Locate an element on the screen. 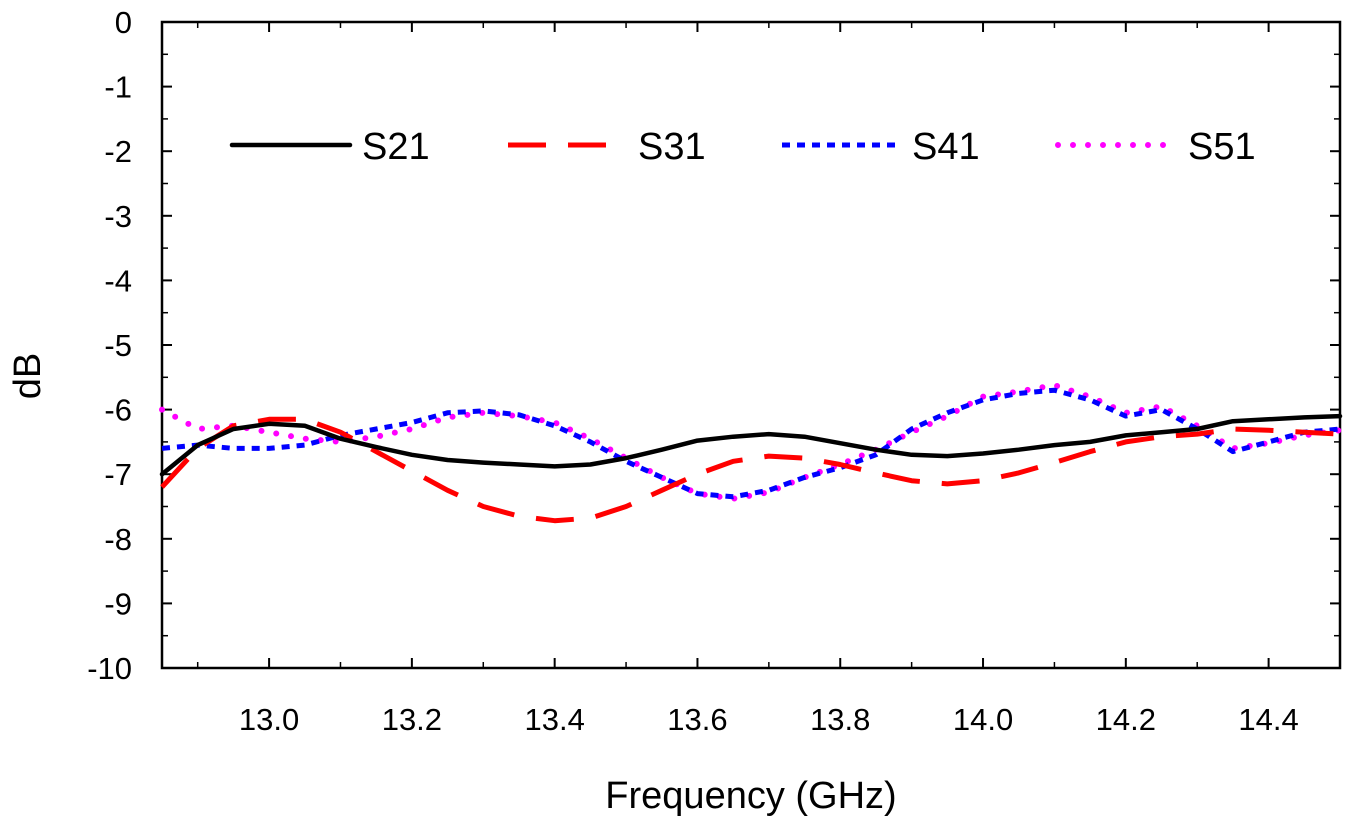  y-tick-label: -6 is located at coordinates (118, 410).